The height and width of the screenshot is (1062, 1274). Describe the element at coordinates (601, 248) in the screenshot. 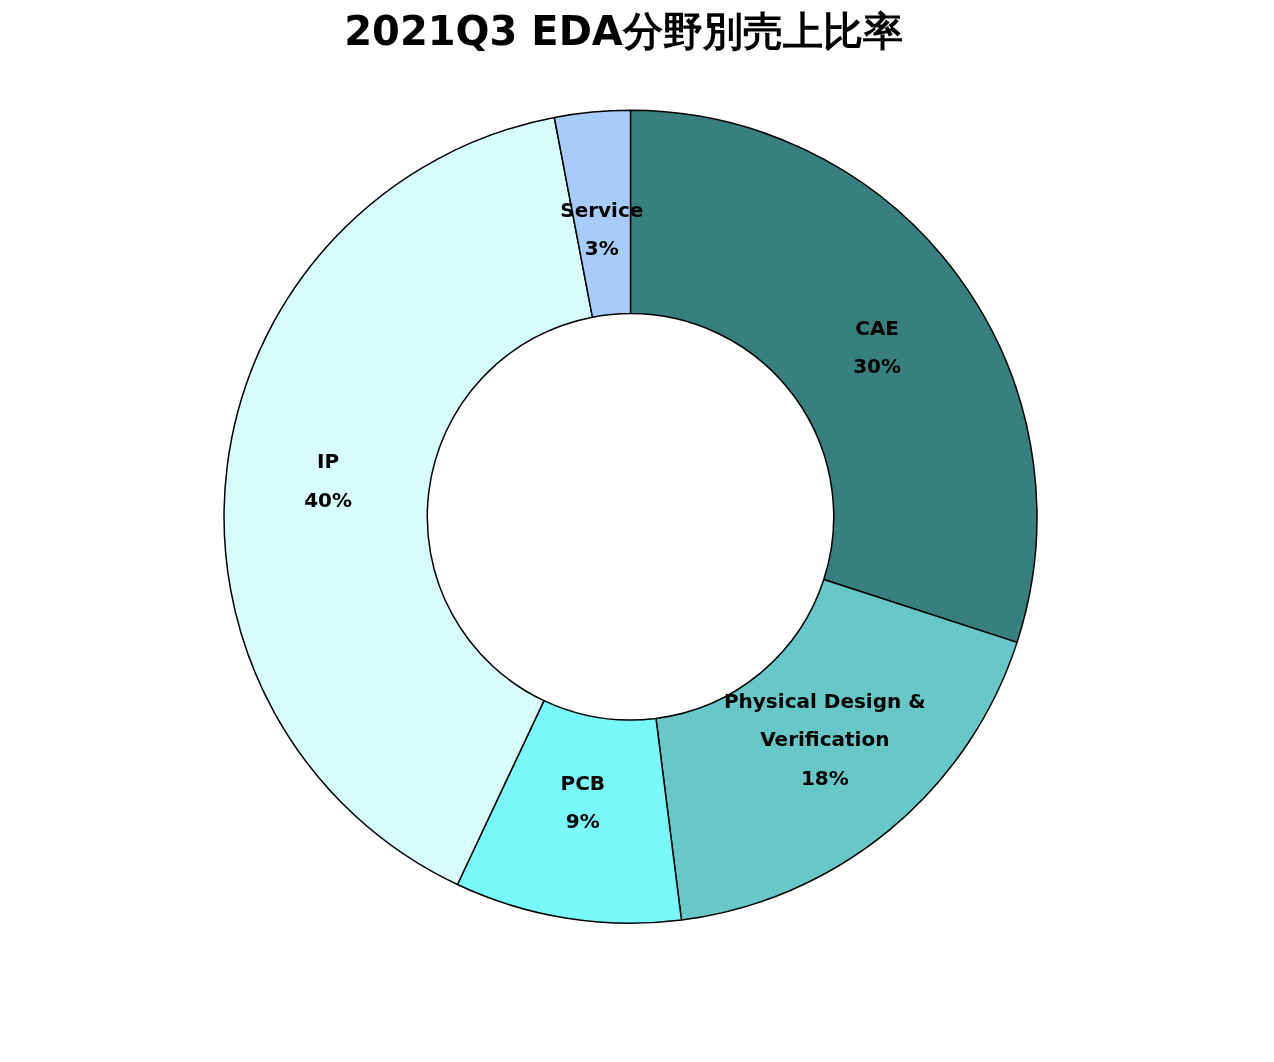

I see `data-label: 3%` at that location.